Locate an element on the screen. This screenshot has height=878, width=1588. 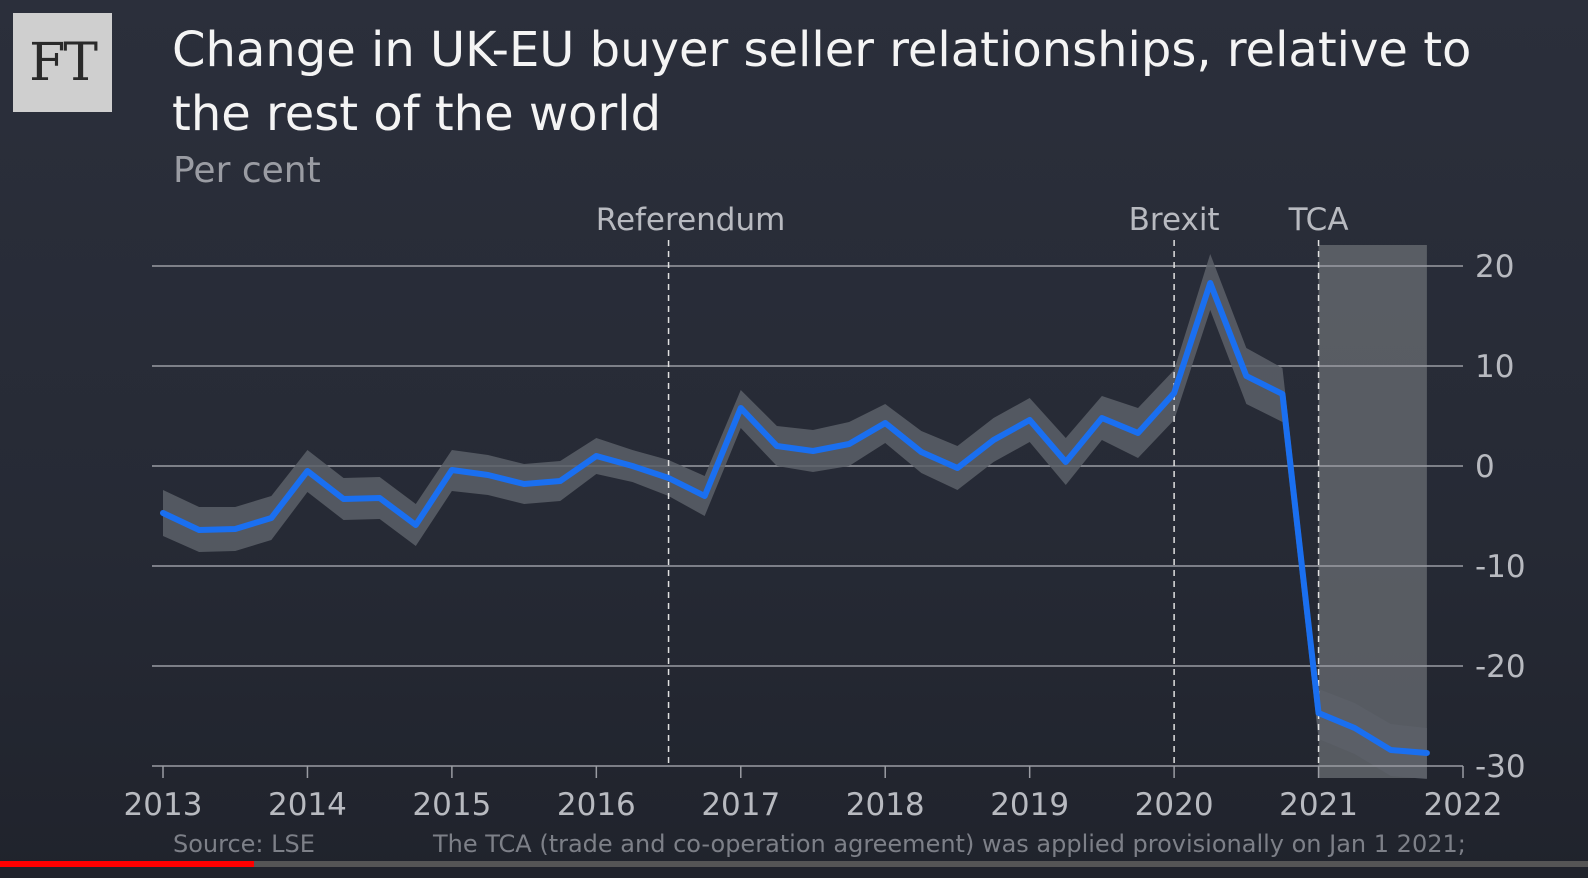
annotation-label: Referendum is located at coordinates (691, 220).